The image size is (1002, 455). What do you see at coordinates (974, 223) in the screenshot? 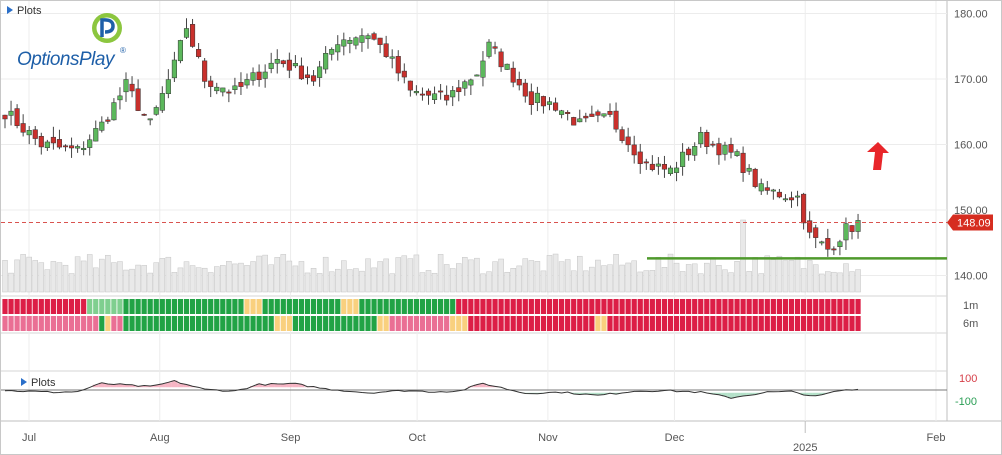
I see `current-price-label: 148.09` at bounding box center [974, 223].